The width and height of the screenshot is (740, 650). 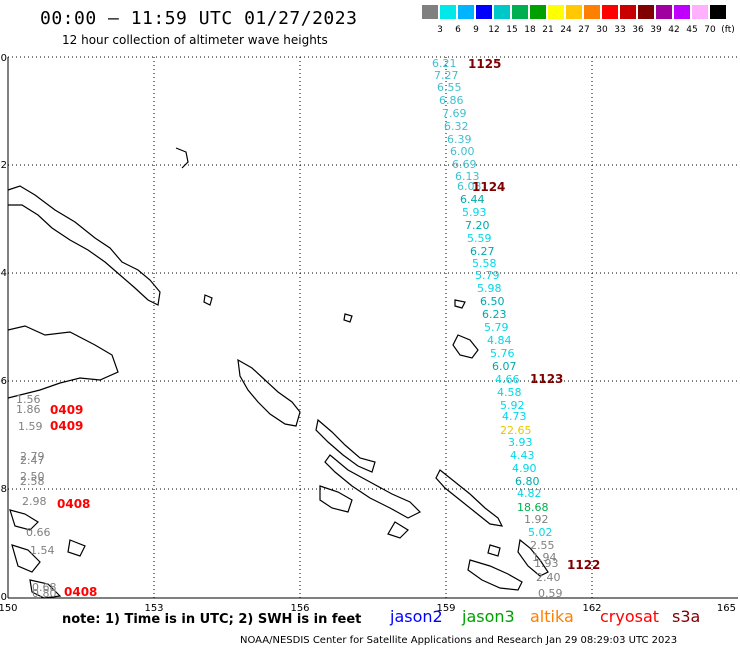 I want to click on swh-value-label: 2.55, so click(x=542, y=545).